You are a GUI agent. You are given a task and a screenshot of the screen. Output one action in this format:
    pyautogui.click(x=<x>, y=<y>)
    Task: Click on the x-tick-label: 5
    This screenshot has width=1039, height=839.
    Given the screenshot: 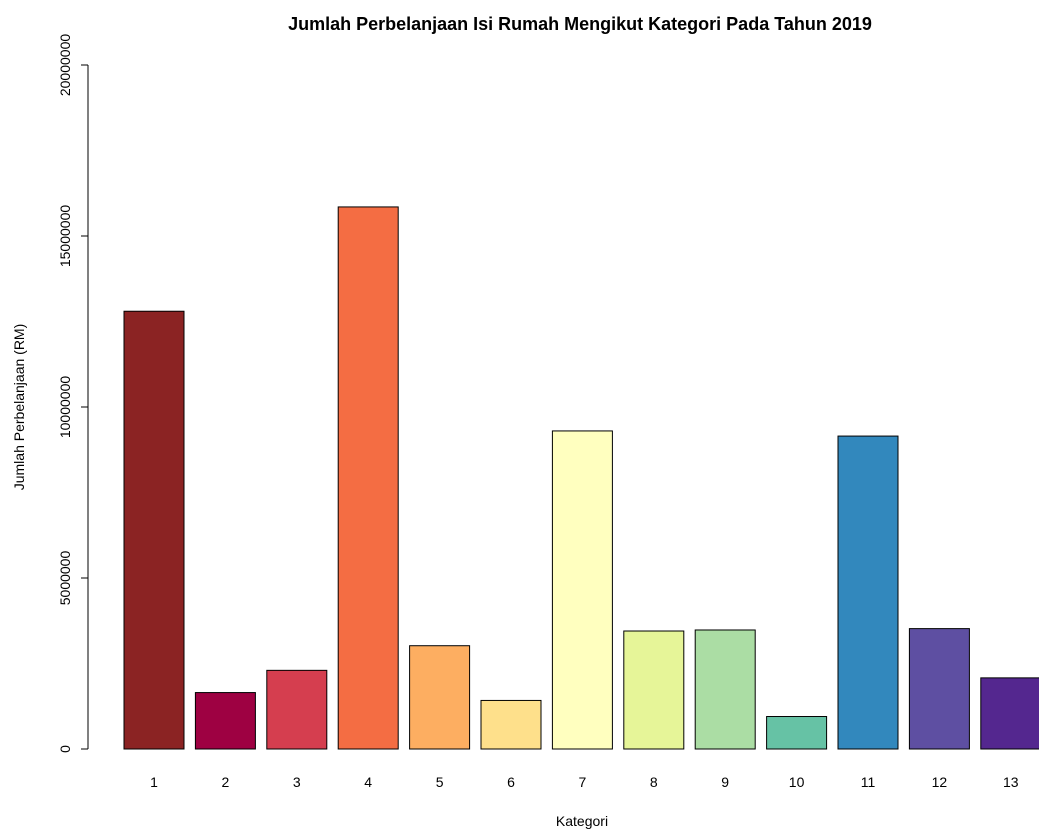 What is the action you would take?
    pyautogui.click(x=440, y=782)
    